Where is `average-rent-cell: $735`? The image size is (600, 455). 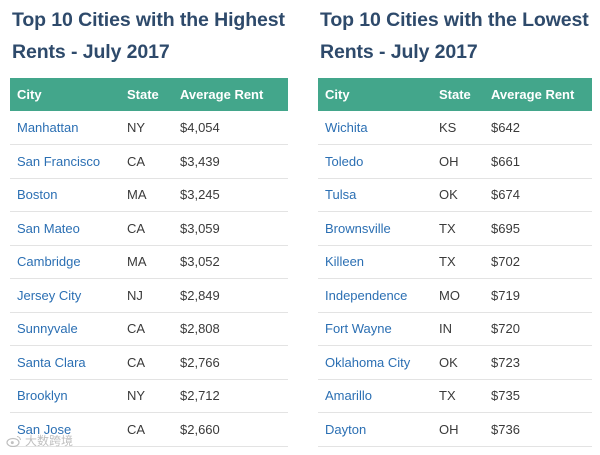 average-rent-cell: $735 is located at coordinates (505, 396).